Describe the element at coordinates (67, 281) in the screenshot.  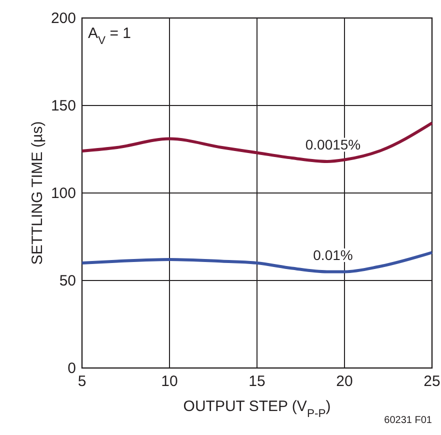
I see `y-tick-label: 50` at that location.